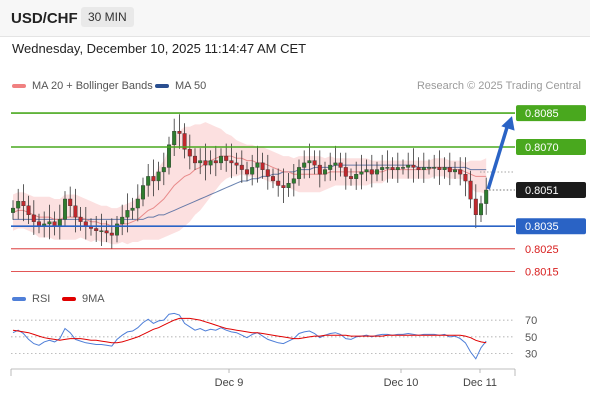 This screenshot has width=590, height=400. Describe the element at coordinates (229, 383) in the screenshot. I see `x-tick-label-0: Dec 9` at that location.